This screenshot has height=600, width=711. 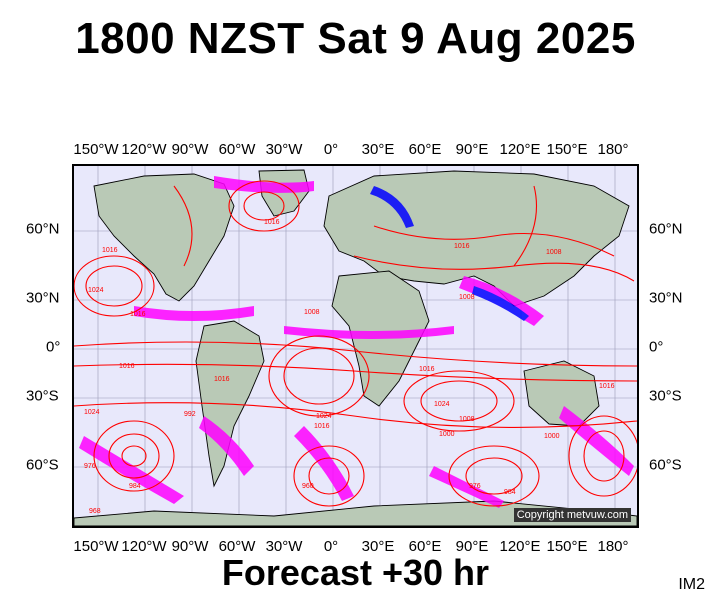 What do you see at coordinates (691, 584) in the screenshot?
I see `corner-label: IM2` at bounding box center [691, 584].